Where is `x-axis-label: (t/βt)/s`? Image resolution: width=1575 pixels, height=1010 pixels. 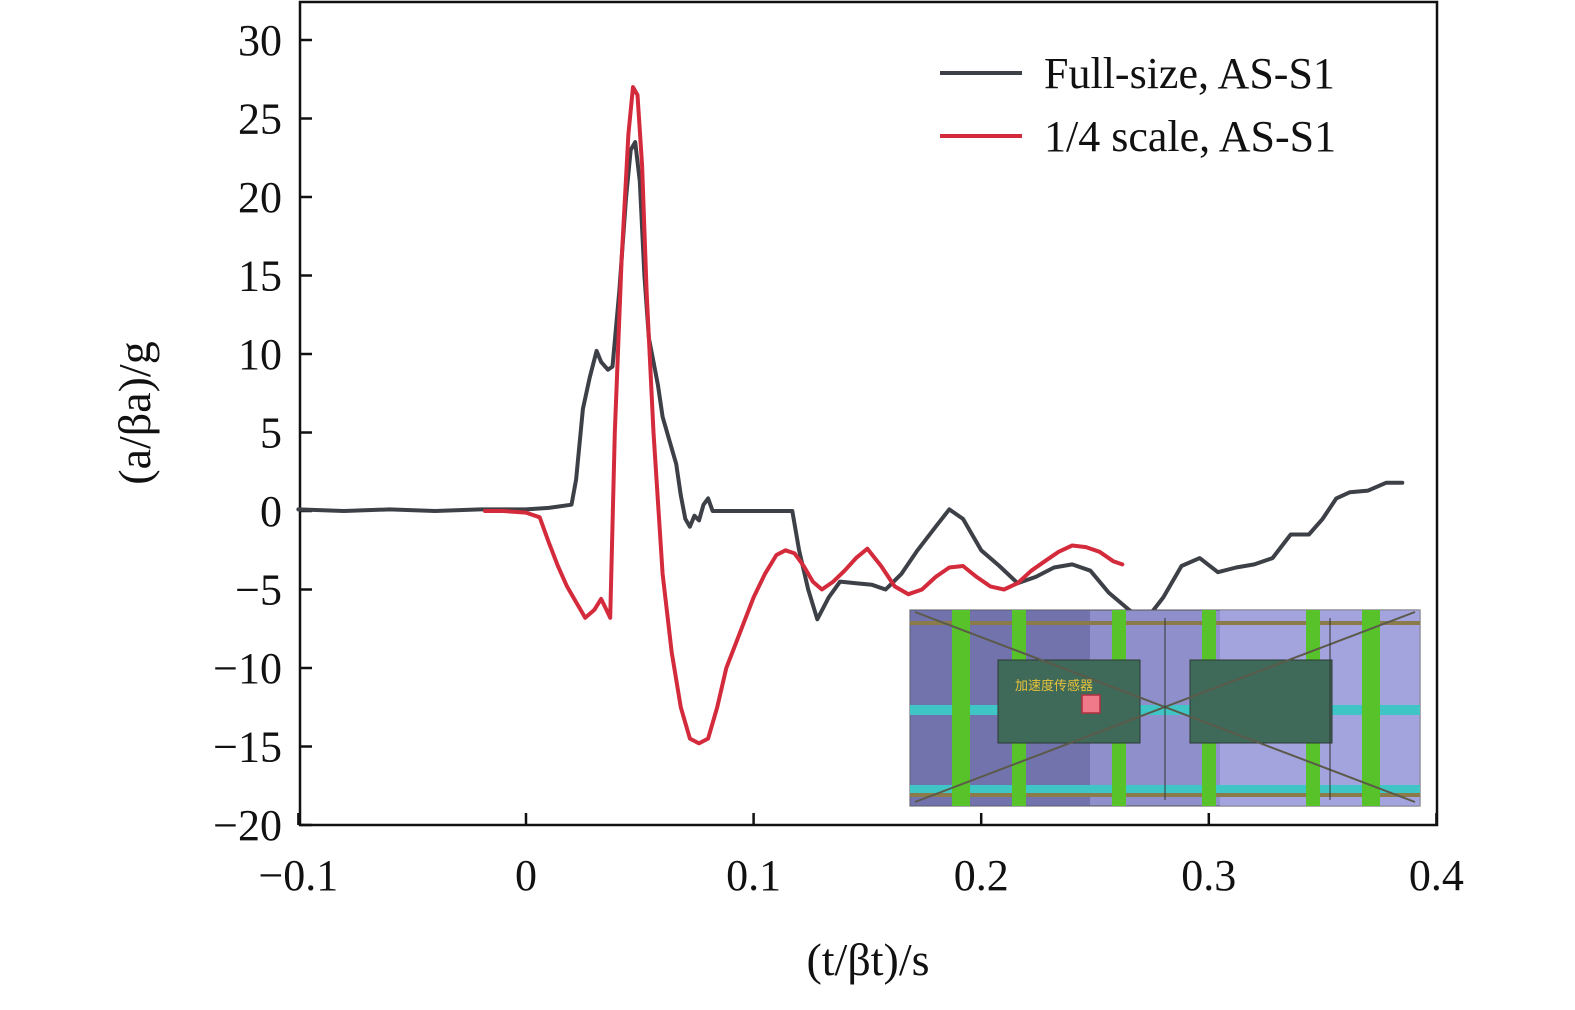
x-axis-label: (t/βt)/s is located at coordinates (867, 959).